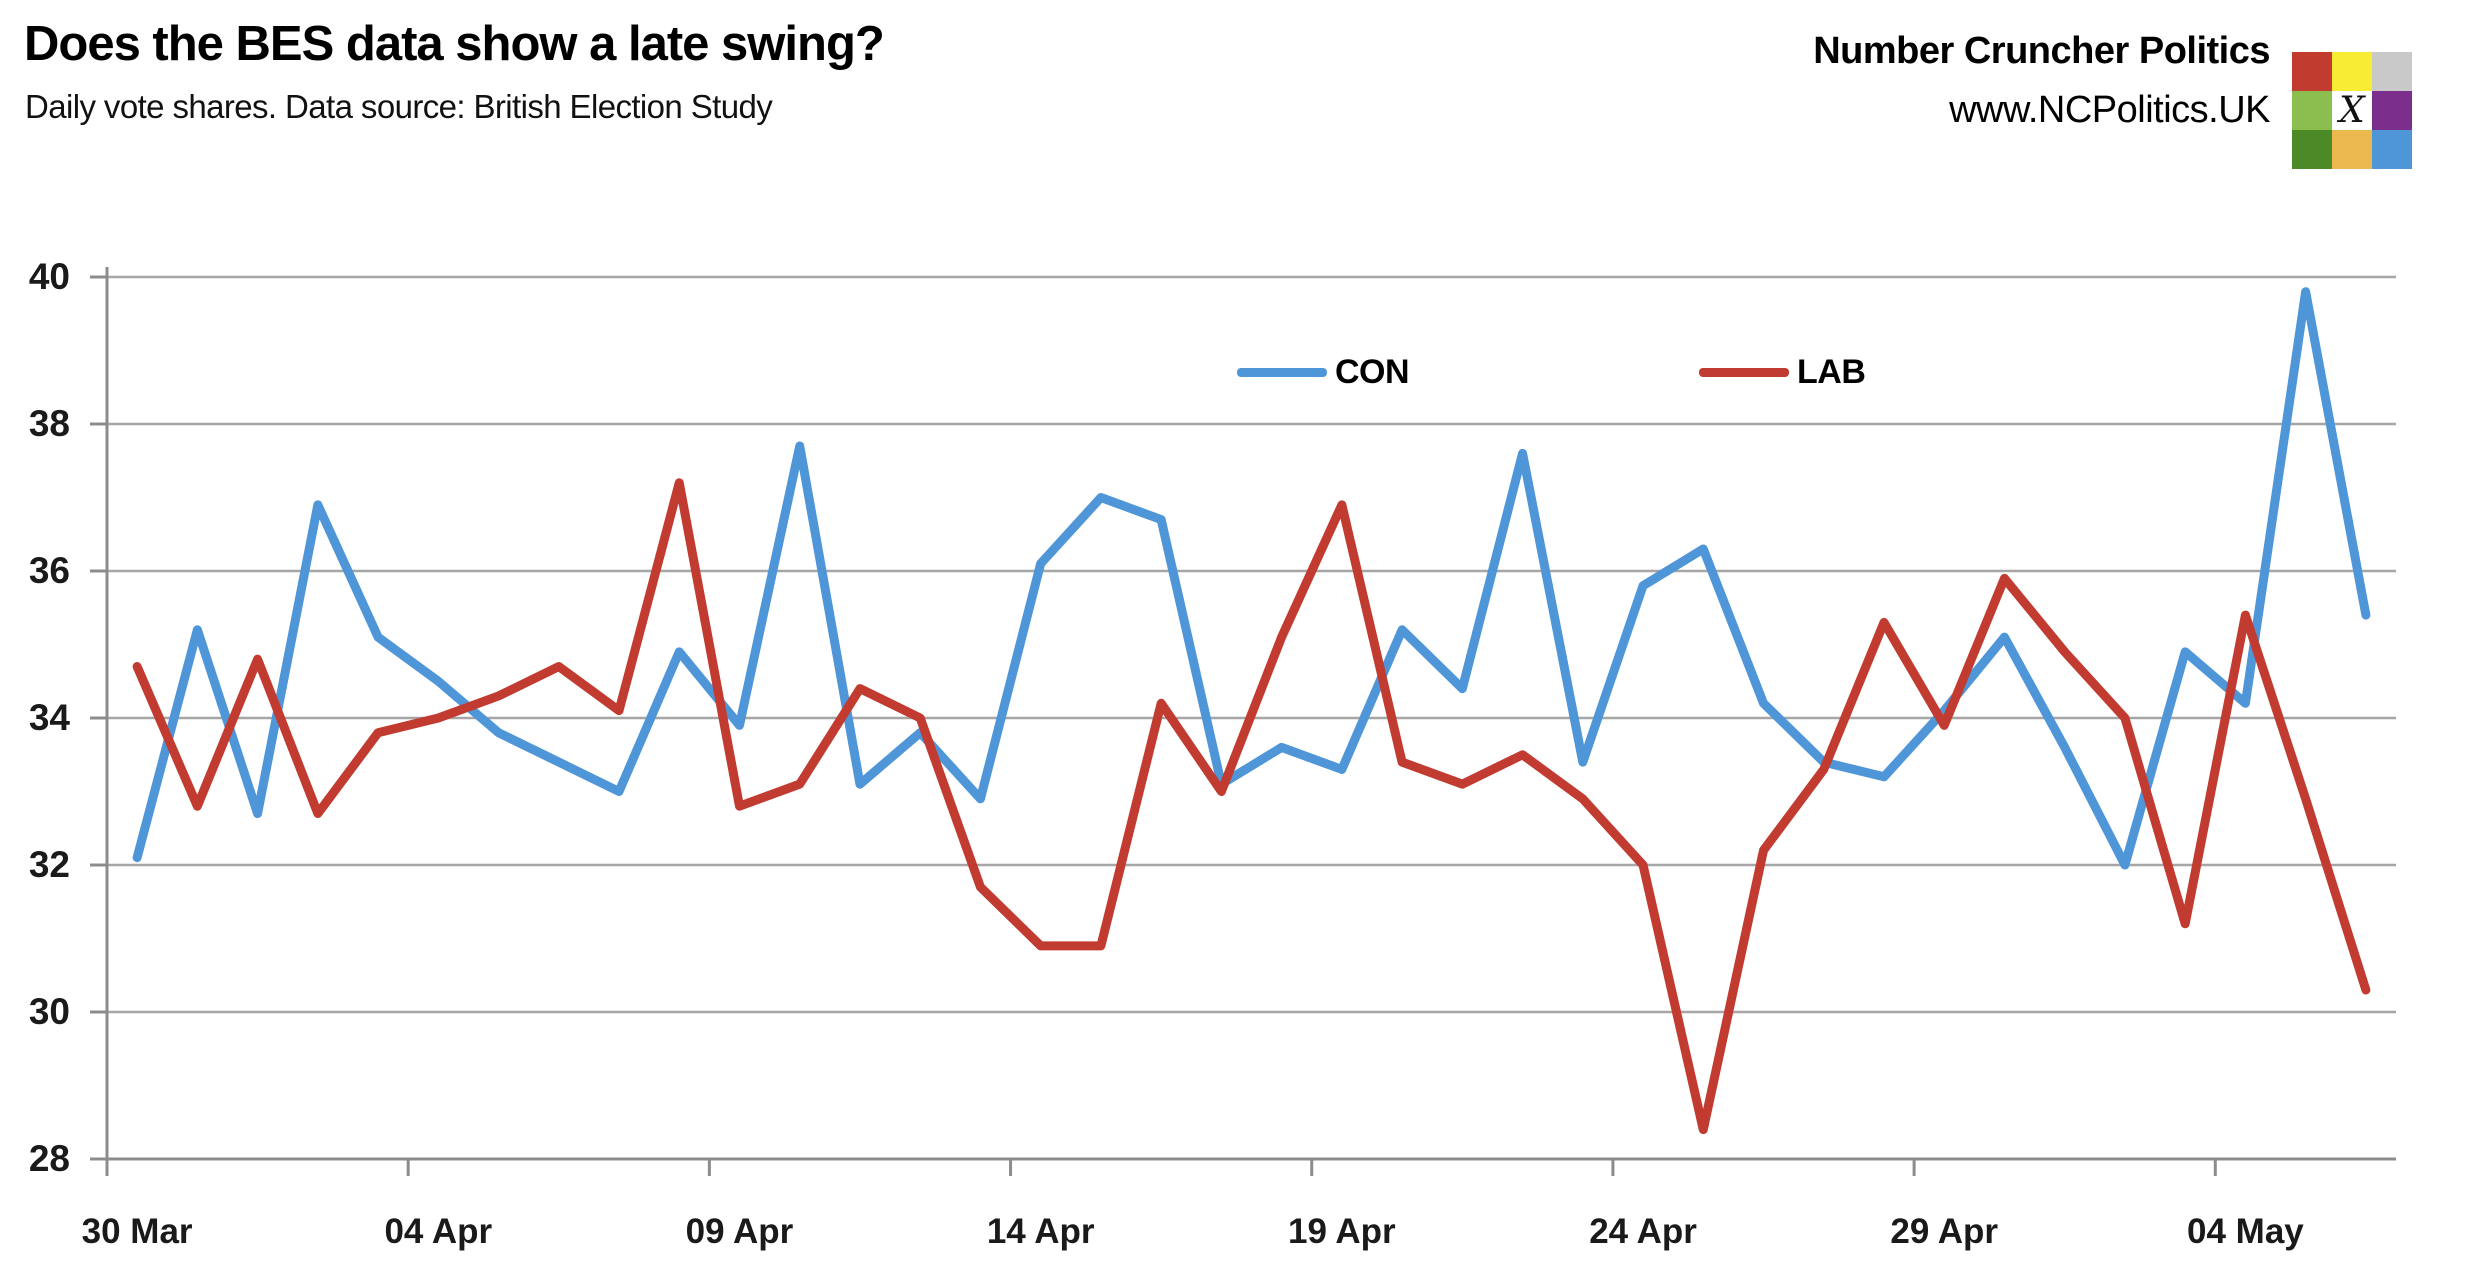  What do you see at coordinates (2312, 149) in the screenshot?
I see `logo-square-green` at bounding box center [2312, 149].